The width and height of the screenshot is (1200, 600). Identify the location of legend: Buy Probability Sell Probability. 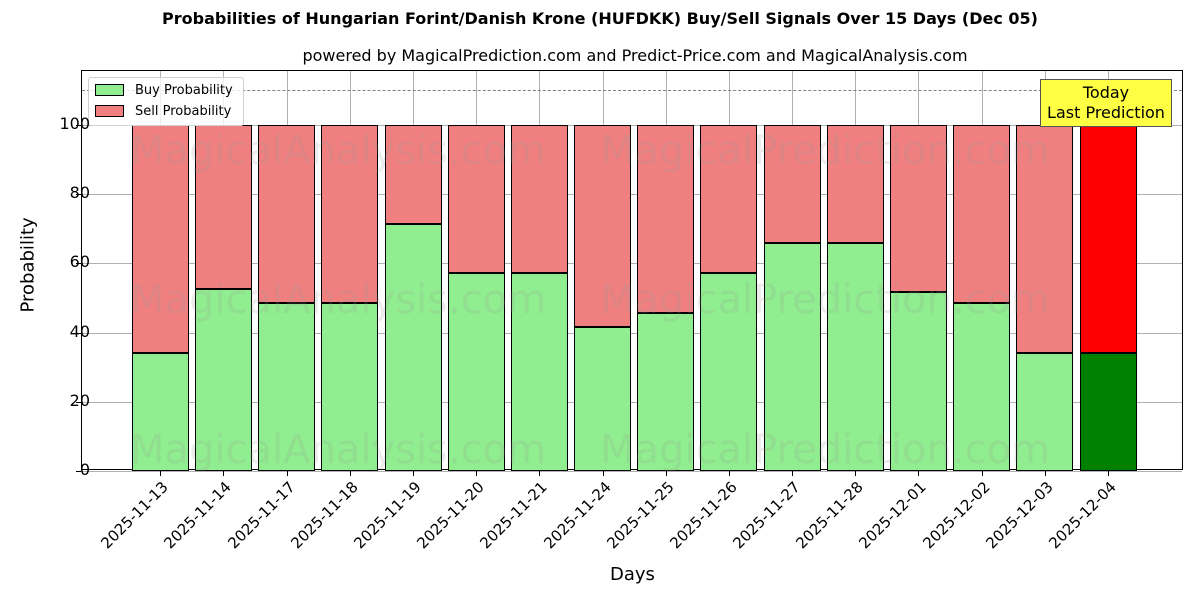
(166, 101).